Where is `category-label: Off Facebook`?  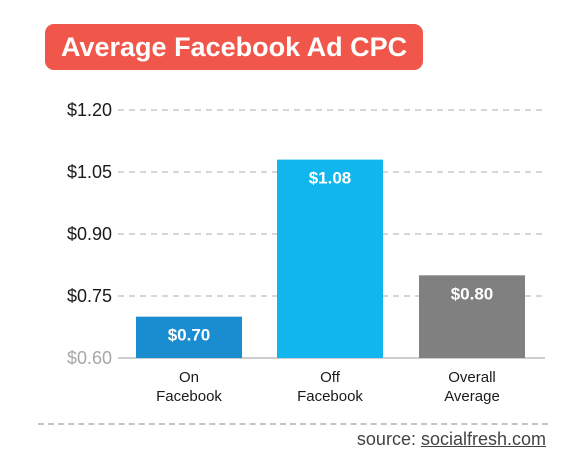
category-label: Off Facebook is located at coordinates (330, 387).